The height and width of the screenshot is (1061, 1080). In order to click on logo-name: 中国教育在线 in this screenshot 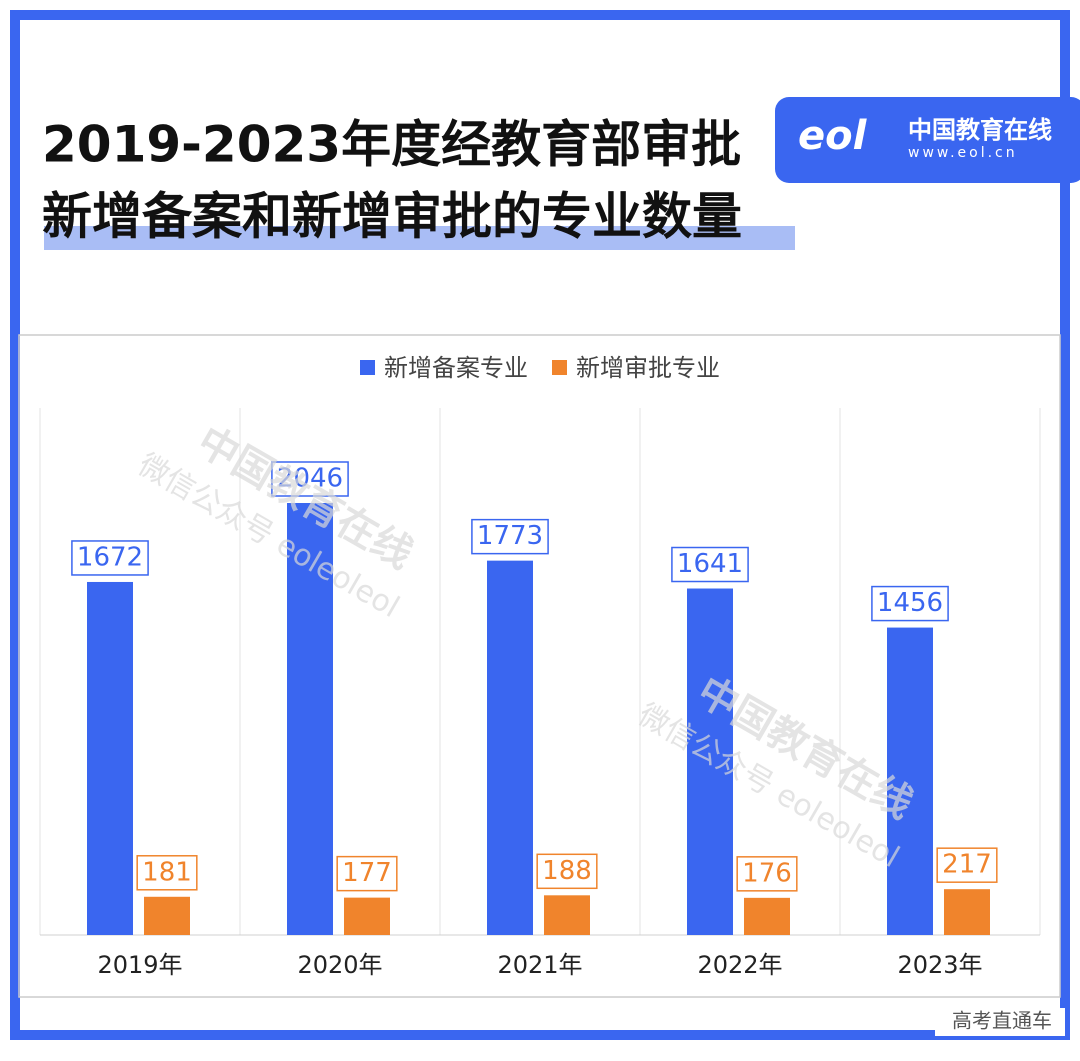, I will do `click(980, 130)`.